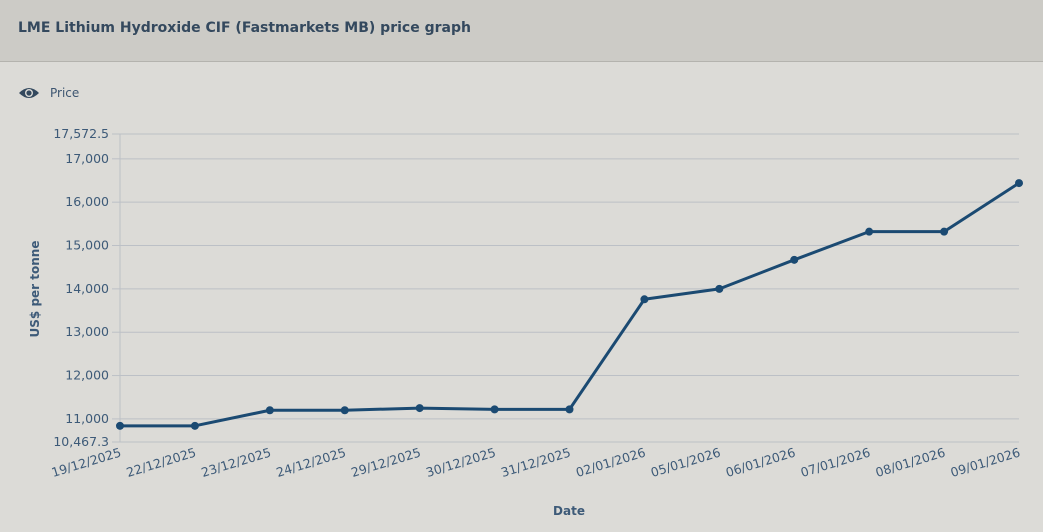 The height and width of the screenshot is (532, 1043). What do you see at coordinates (87, 418) in the screenshot?
I see `y-tick-label: 11,000` at bounding box center [87, 418].